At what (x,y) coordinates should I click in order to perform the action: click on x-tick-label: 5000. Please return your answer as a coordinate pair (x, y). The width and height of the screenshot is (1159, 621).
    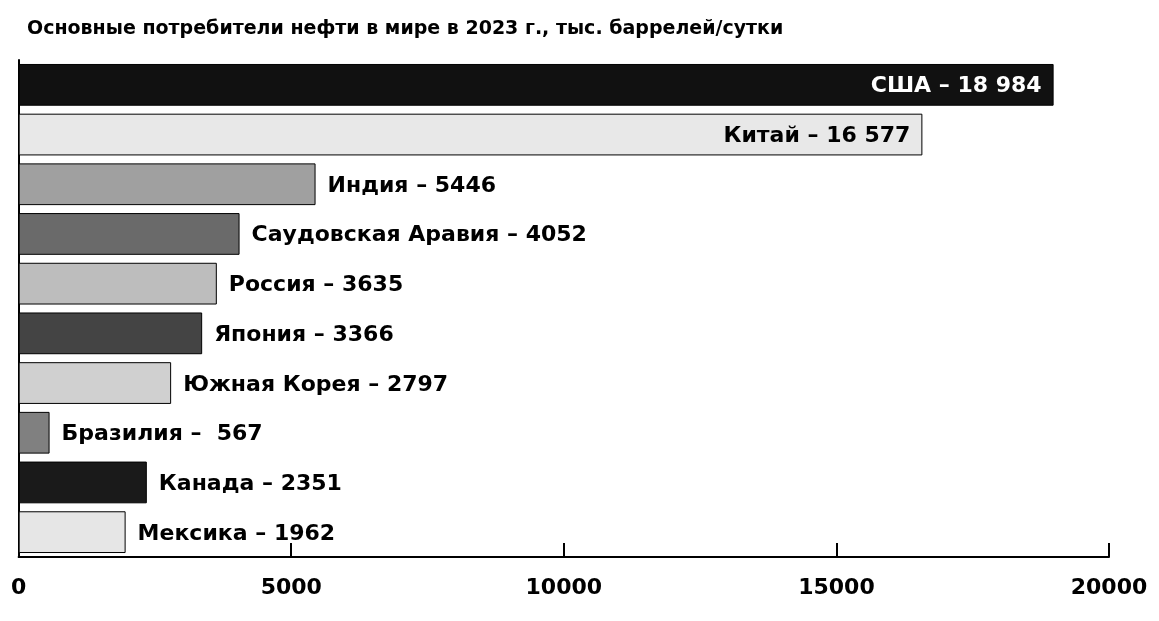
    Looking at the image, I should click on (291, 586).